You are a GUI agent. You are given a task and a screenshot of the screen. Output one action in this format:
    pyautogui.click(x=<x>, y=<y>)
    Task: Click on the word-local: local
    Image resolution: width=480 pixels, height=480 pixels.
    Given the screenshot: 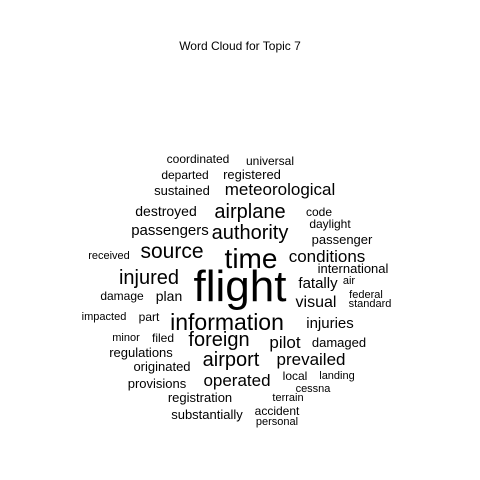 What is the action you would take?
    pyautogui.click(x=295, y=376)
    